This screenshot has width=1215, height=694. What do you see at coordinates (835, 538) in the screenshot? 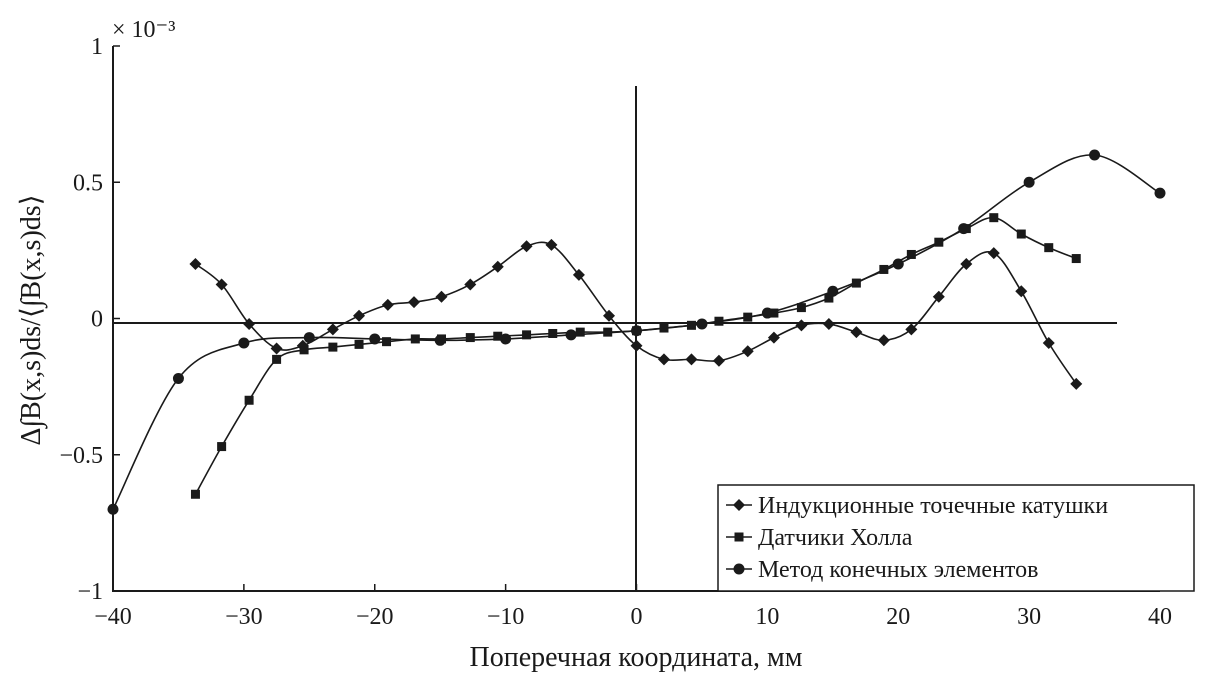
I see `legend-label: Датчики Холла` at bounding box center [835, 538].